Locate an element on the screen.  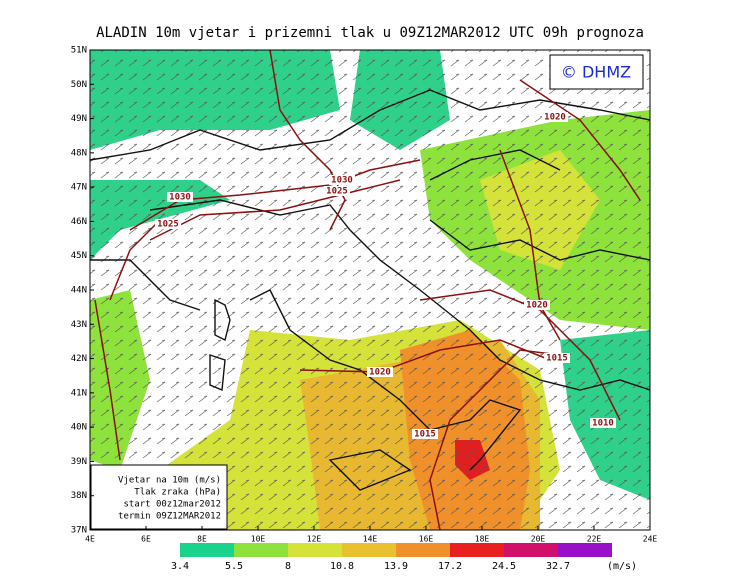
info-line: start 00z12mar2012 is located at coordinates (172, 505).